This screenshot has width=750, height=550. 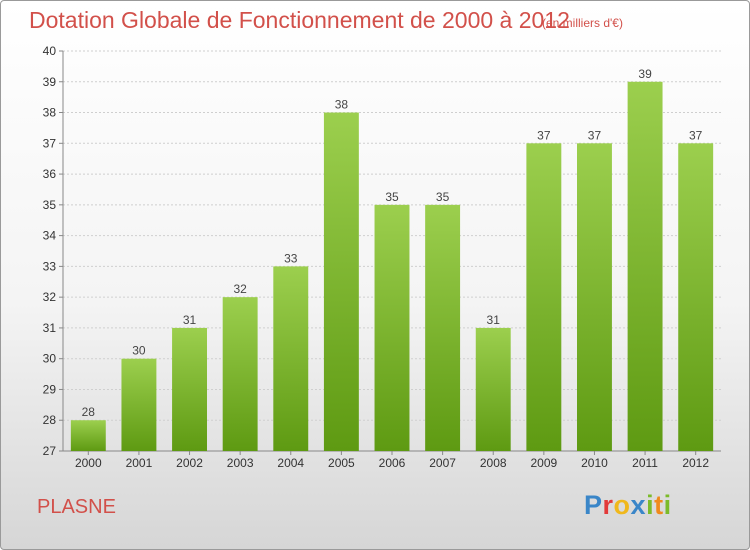 What do you see at coordinates (139, 351) in the screenshot?
I see `bar-value-label: 30` at bounding box center [139, 351].